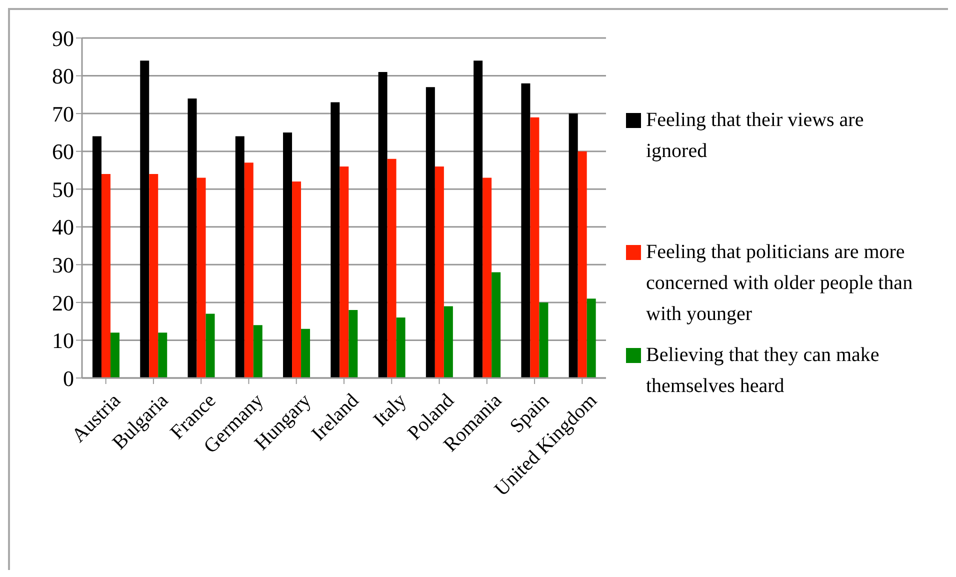 The image size is (956, 577). I want to click on y-tick-label: 60, so click(63, 151).